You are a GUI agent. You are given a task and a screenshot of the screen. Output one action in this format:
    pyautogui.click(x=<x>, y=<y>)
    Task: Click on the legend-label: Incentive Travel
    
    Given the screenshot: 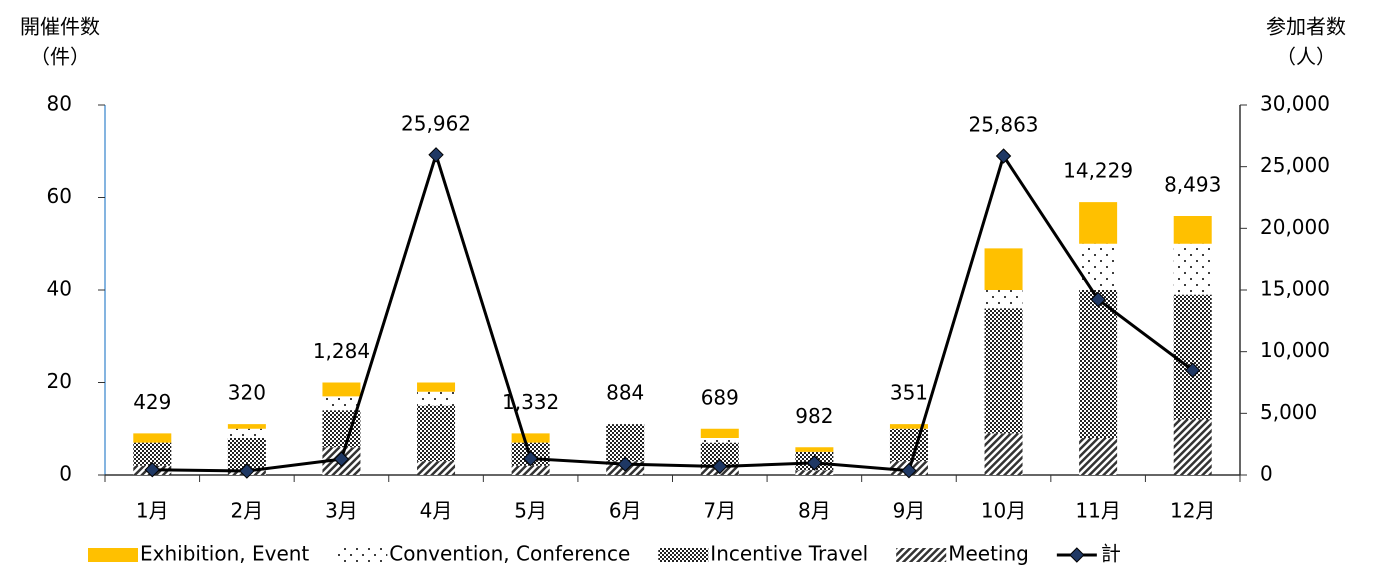 What is the action you would take?
    pyautogui.click(x=789, y=554)
    